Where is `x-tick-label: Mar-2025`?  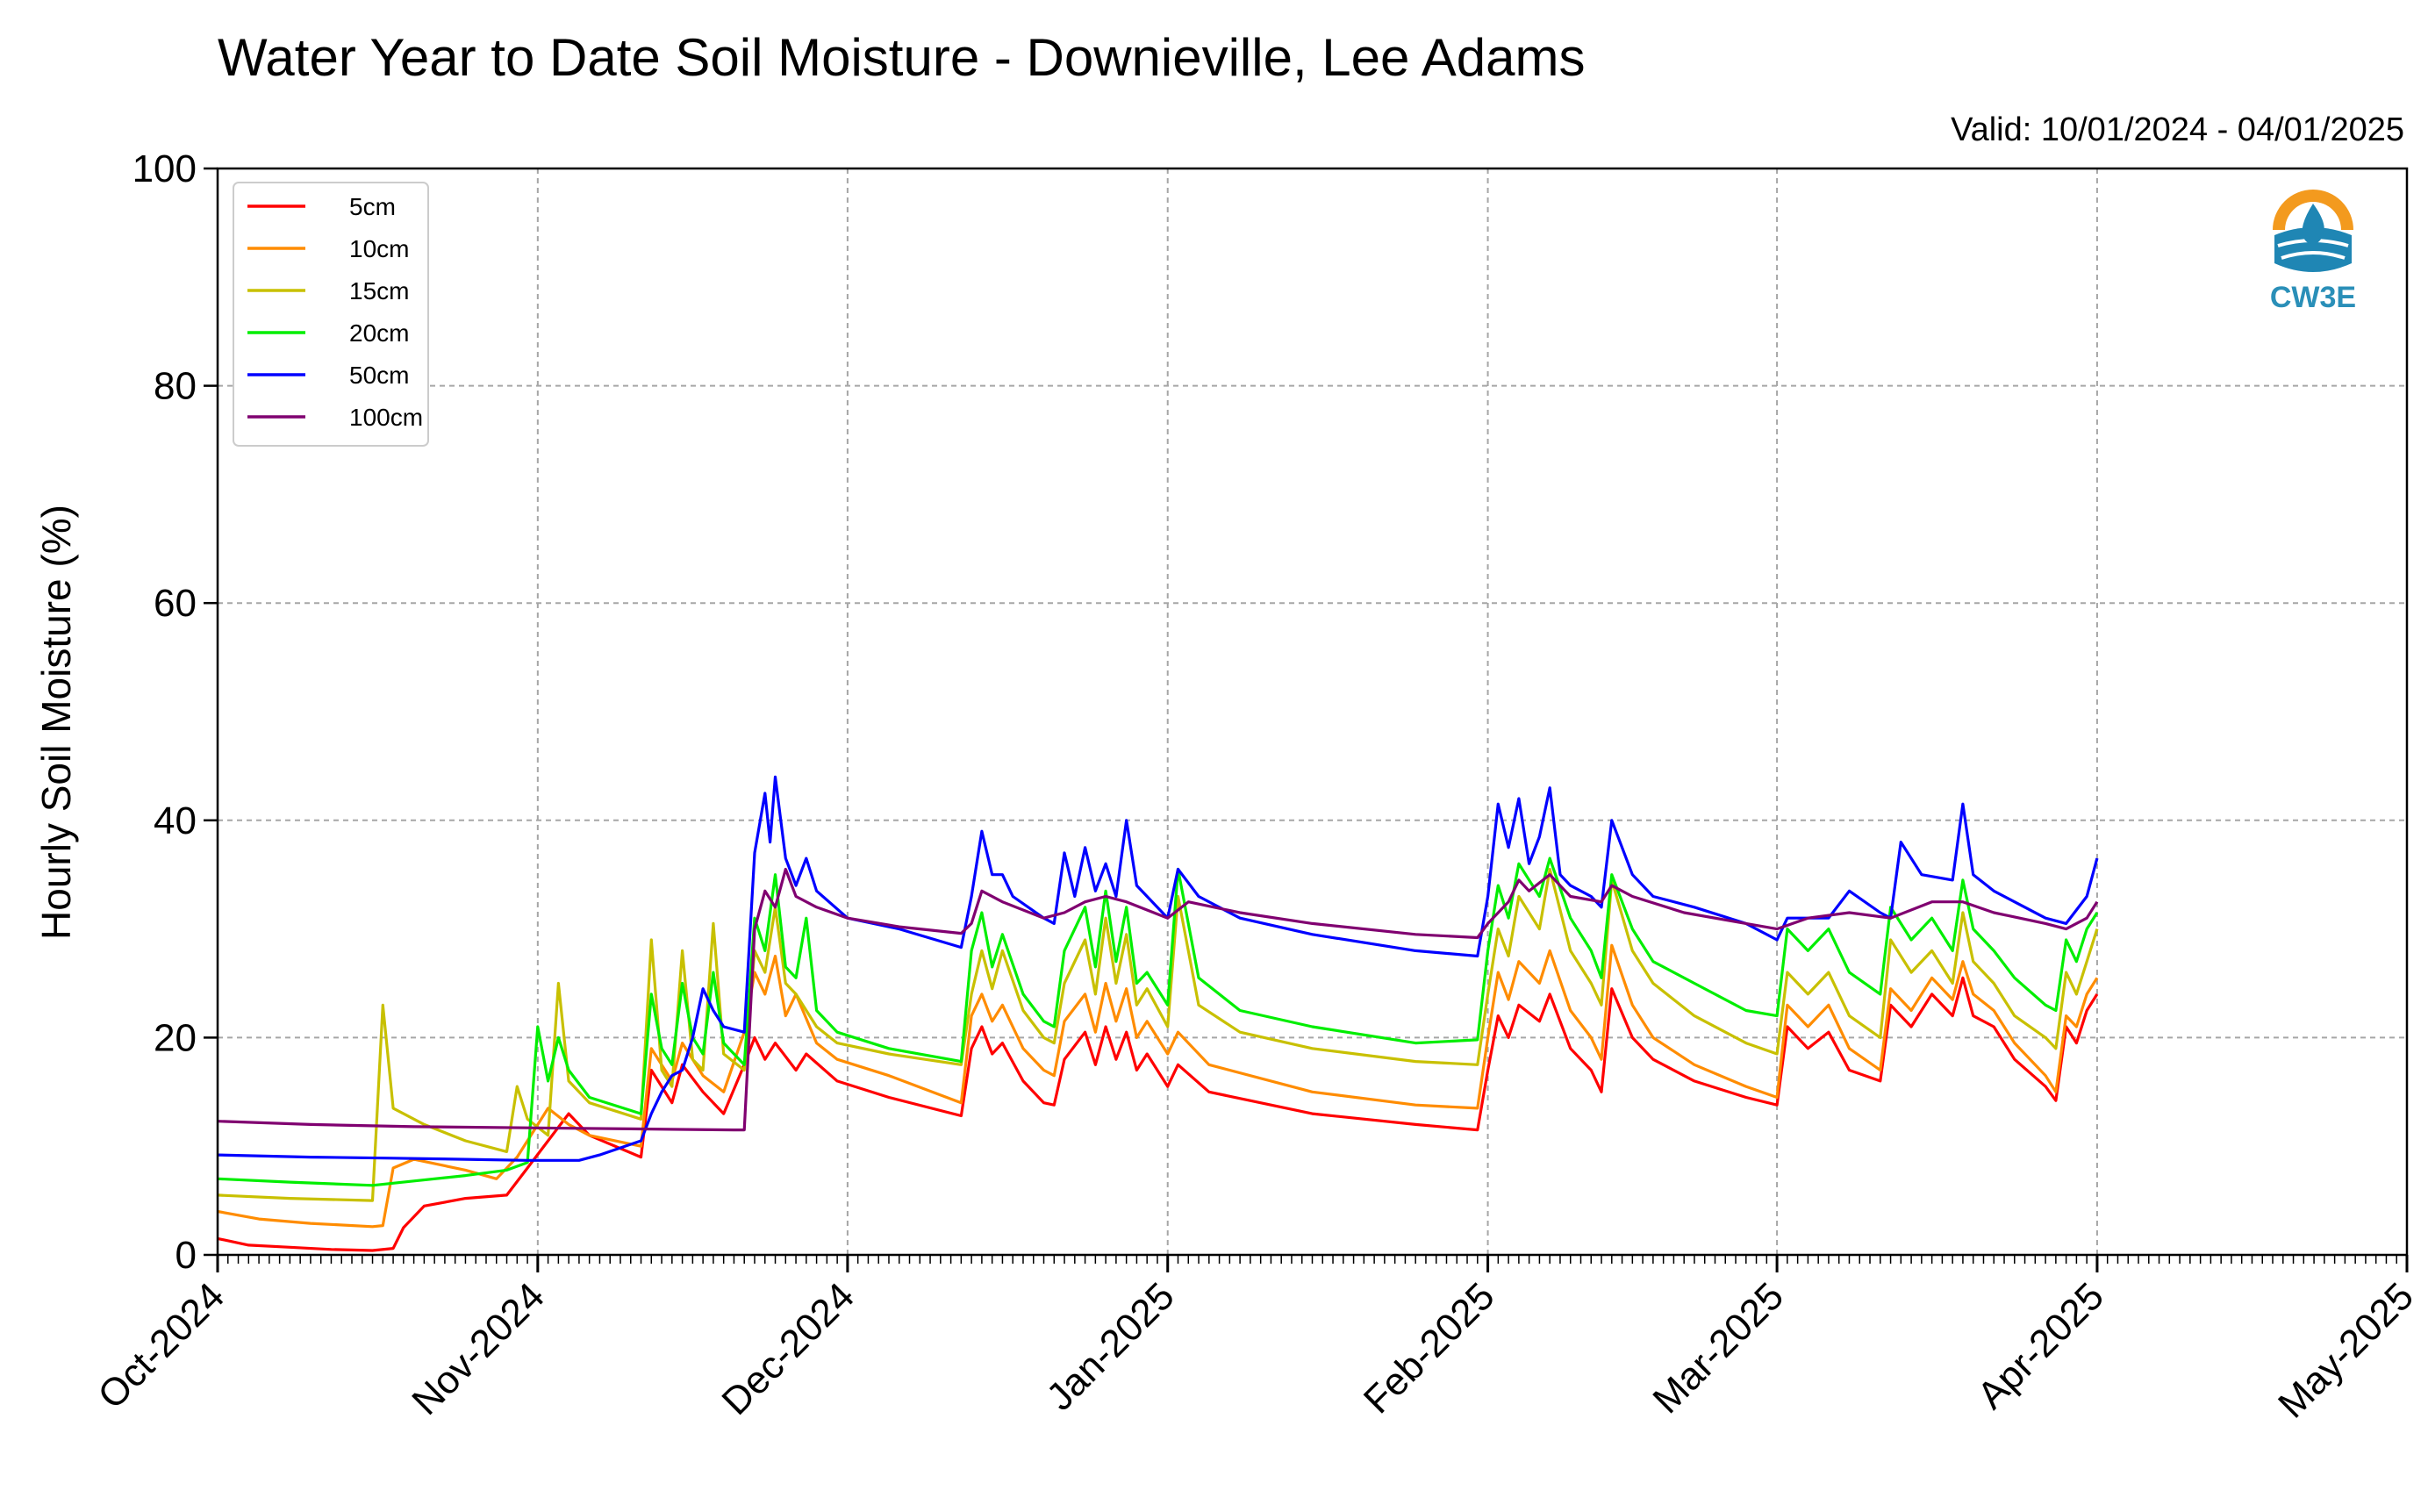 x-tick-label: Mar-2025 is located at coordinates (1718, 1348).